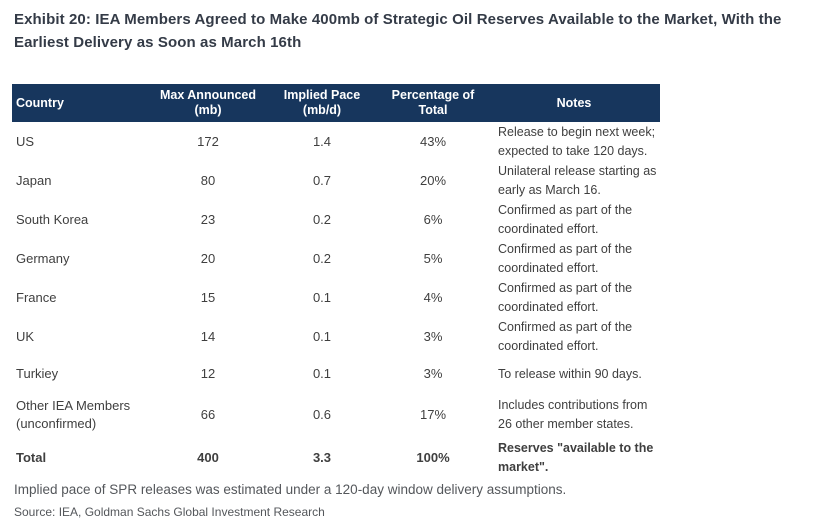 The width and height of the screenshot is (837, 530). What do you see at coordinates (433, 414) in the screenshot?
I see `cell-pct-total: 17%` at bounding box center [433, 414].